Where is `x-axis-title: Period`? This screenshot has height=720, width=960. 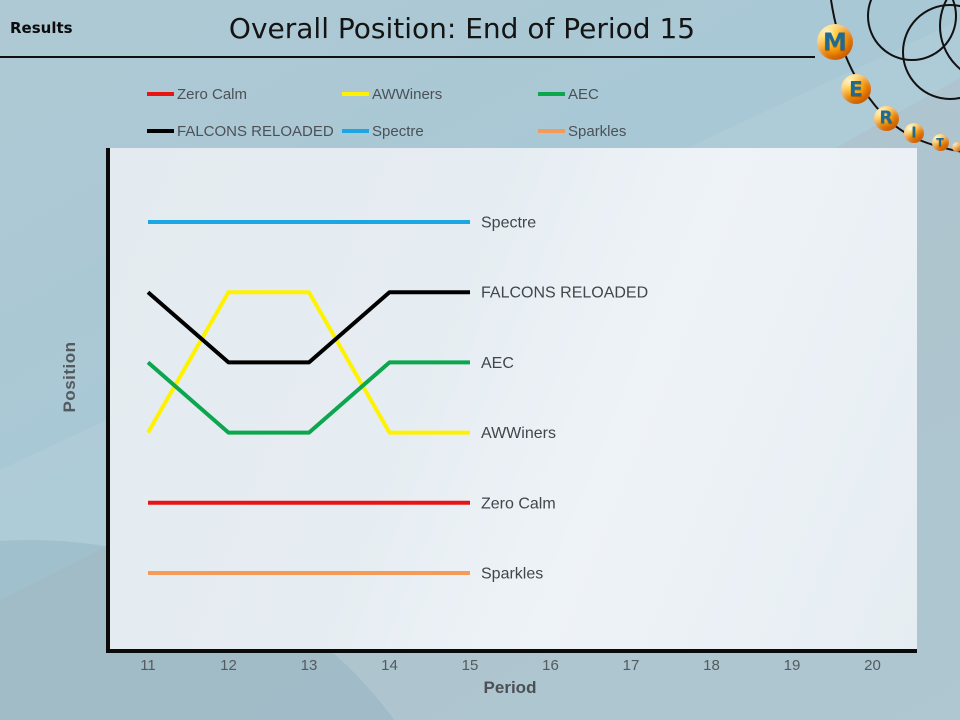 x-axis-title: Period is located at coordinates (510, 687).